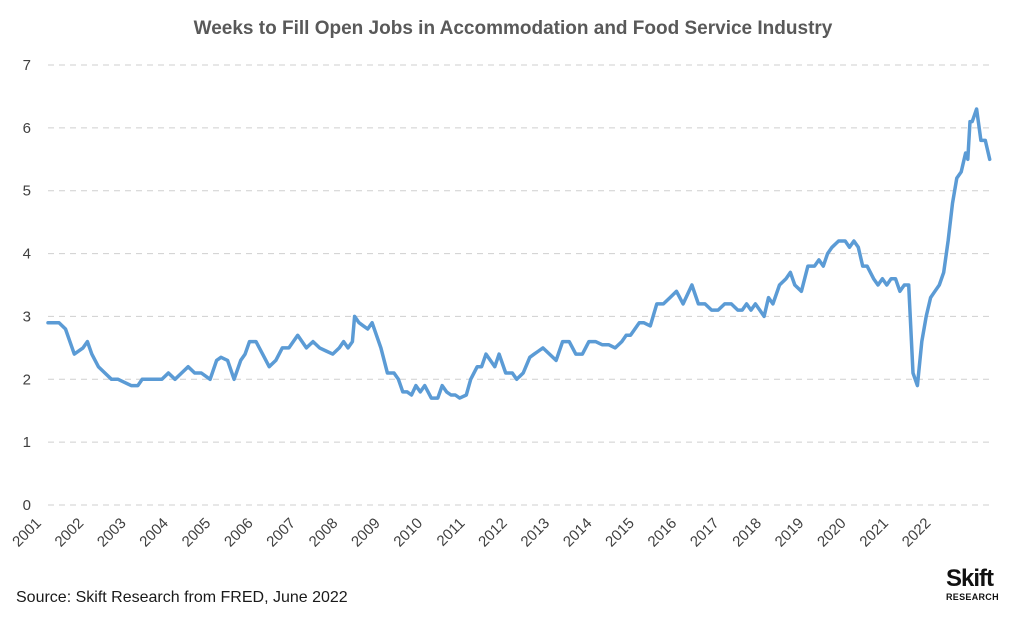  I want to click on x-tick-label: 2011, so click(451, 532).